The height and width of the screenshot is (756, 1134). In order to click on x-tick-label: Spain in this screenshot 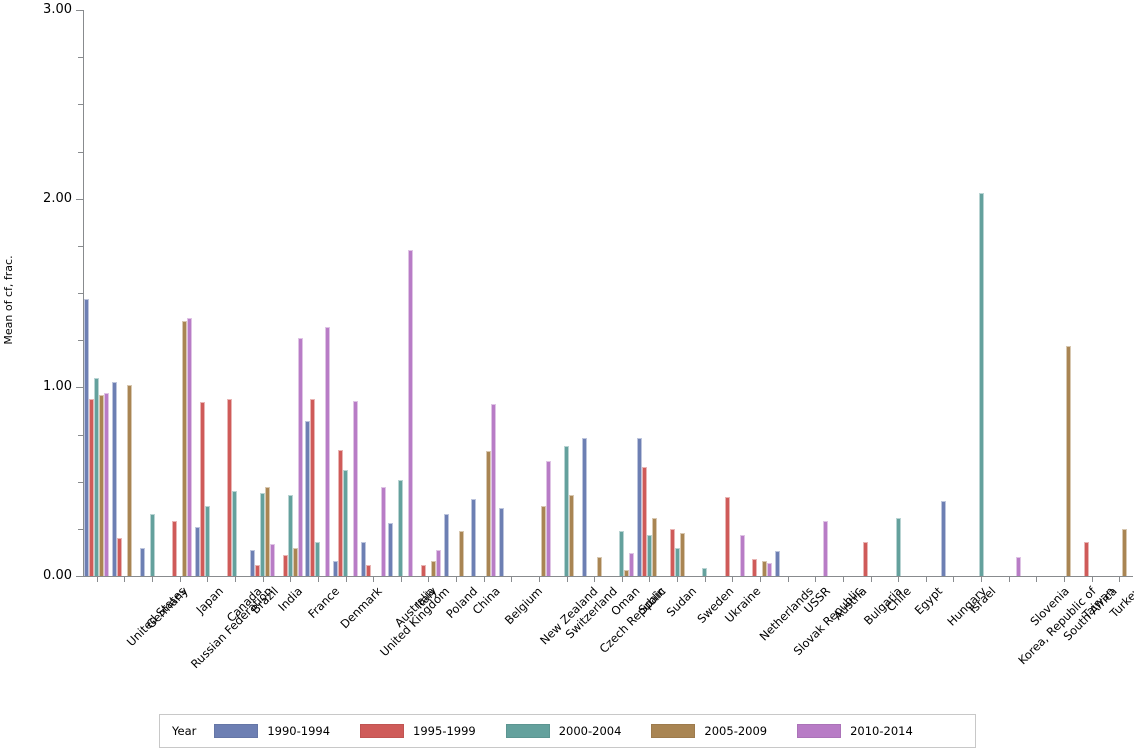, I will do `click(651, 600)`.